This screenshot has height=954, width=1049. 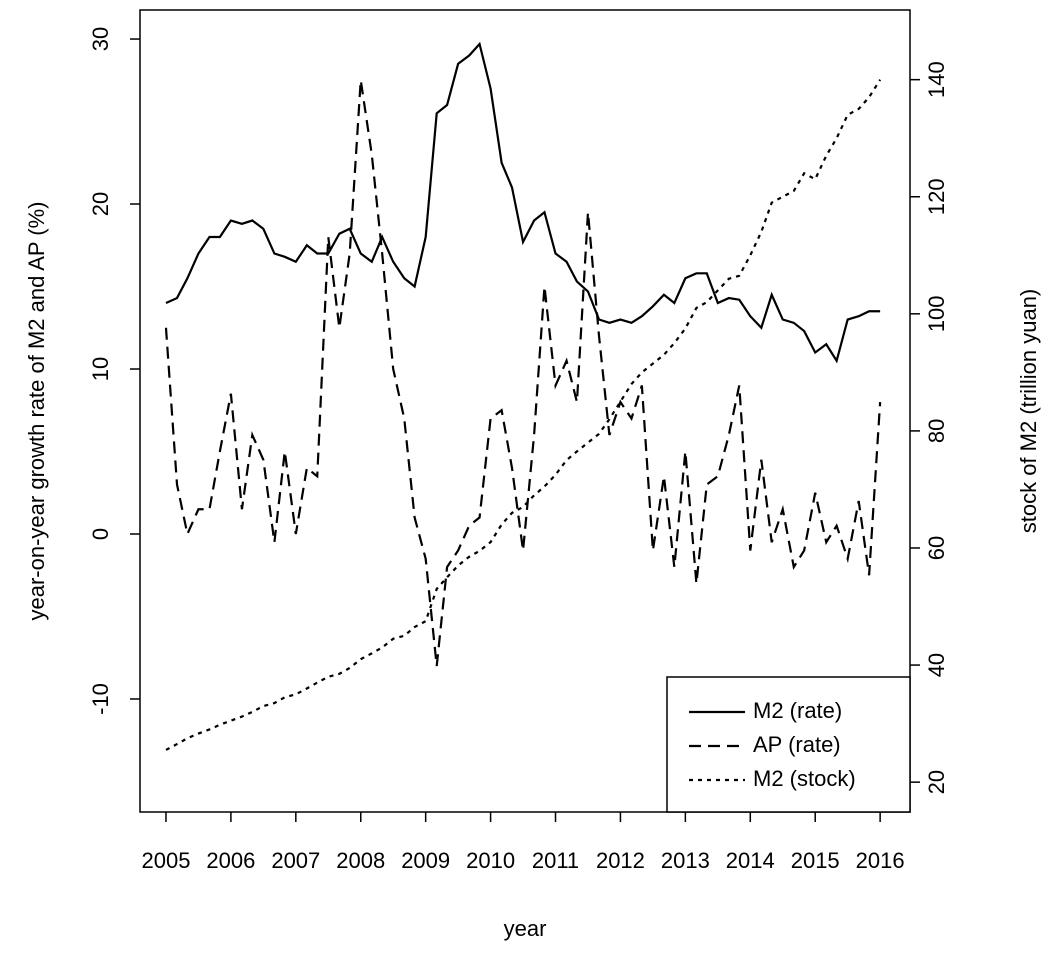 I want to click on y2-tick-label: 60, so click(x=936, y=548).